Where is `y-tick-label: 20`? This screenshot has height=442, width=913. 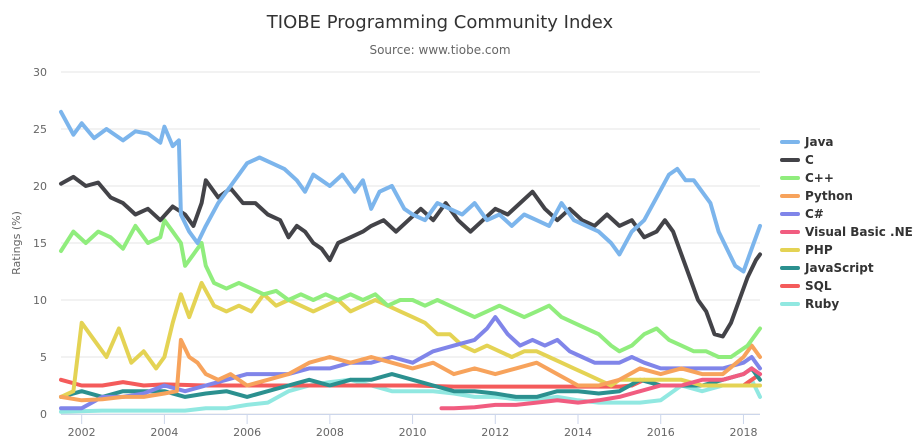 y-tick-label: 20 is located at coordinates (40, 186).